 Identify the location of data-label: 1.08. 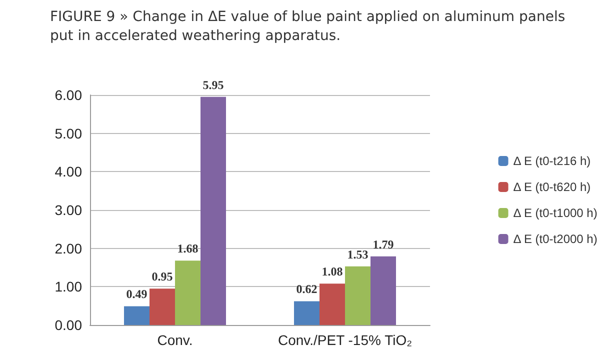
(332, 271).